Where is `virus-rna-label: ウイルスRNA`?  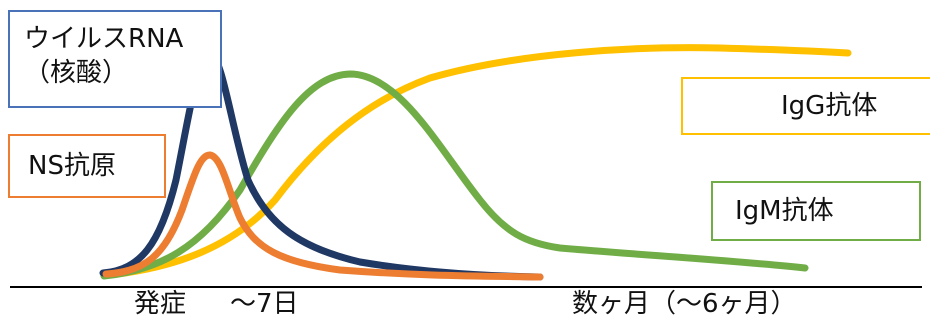 virus-rna-label: ウイルスRNA is located at coordinates (104, 39).